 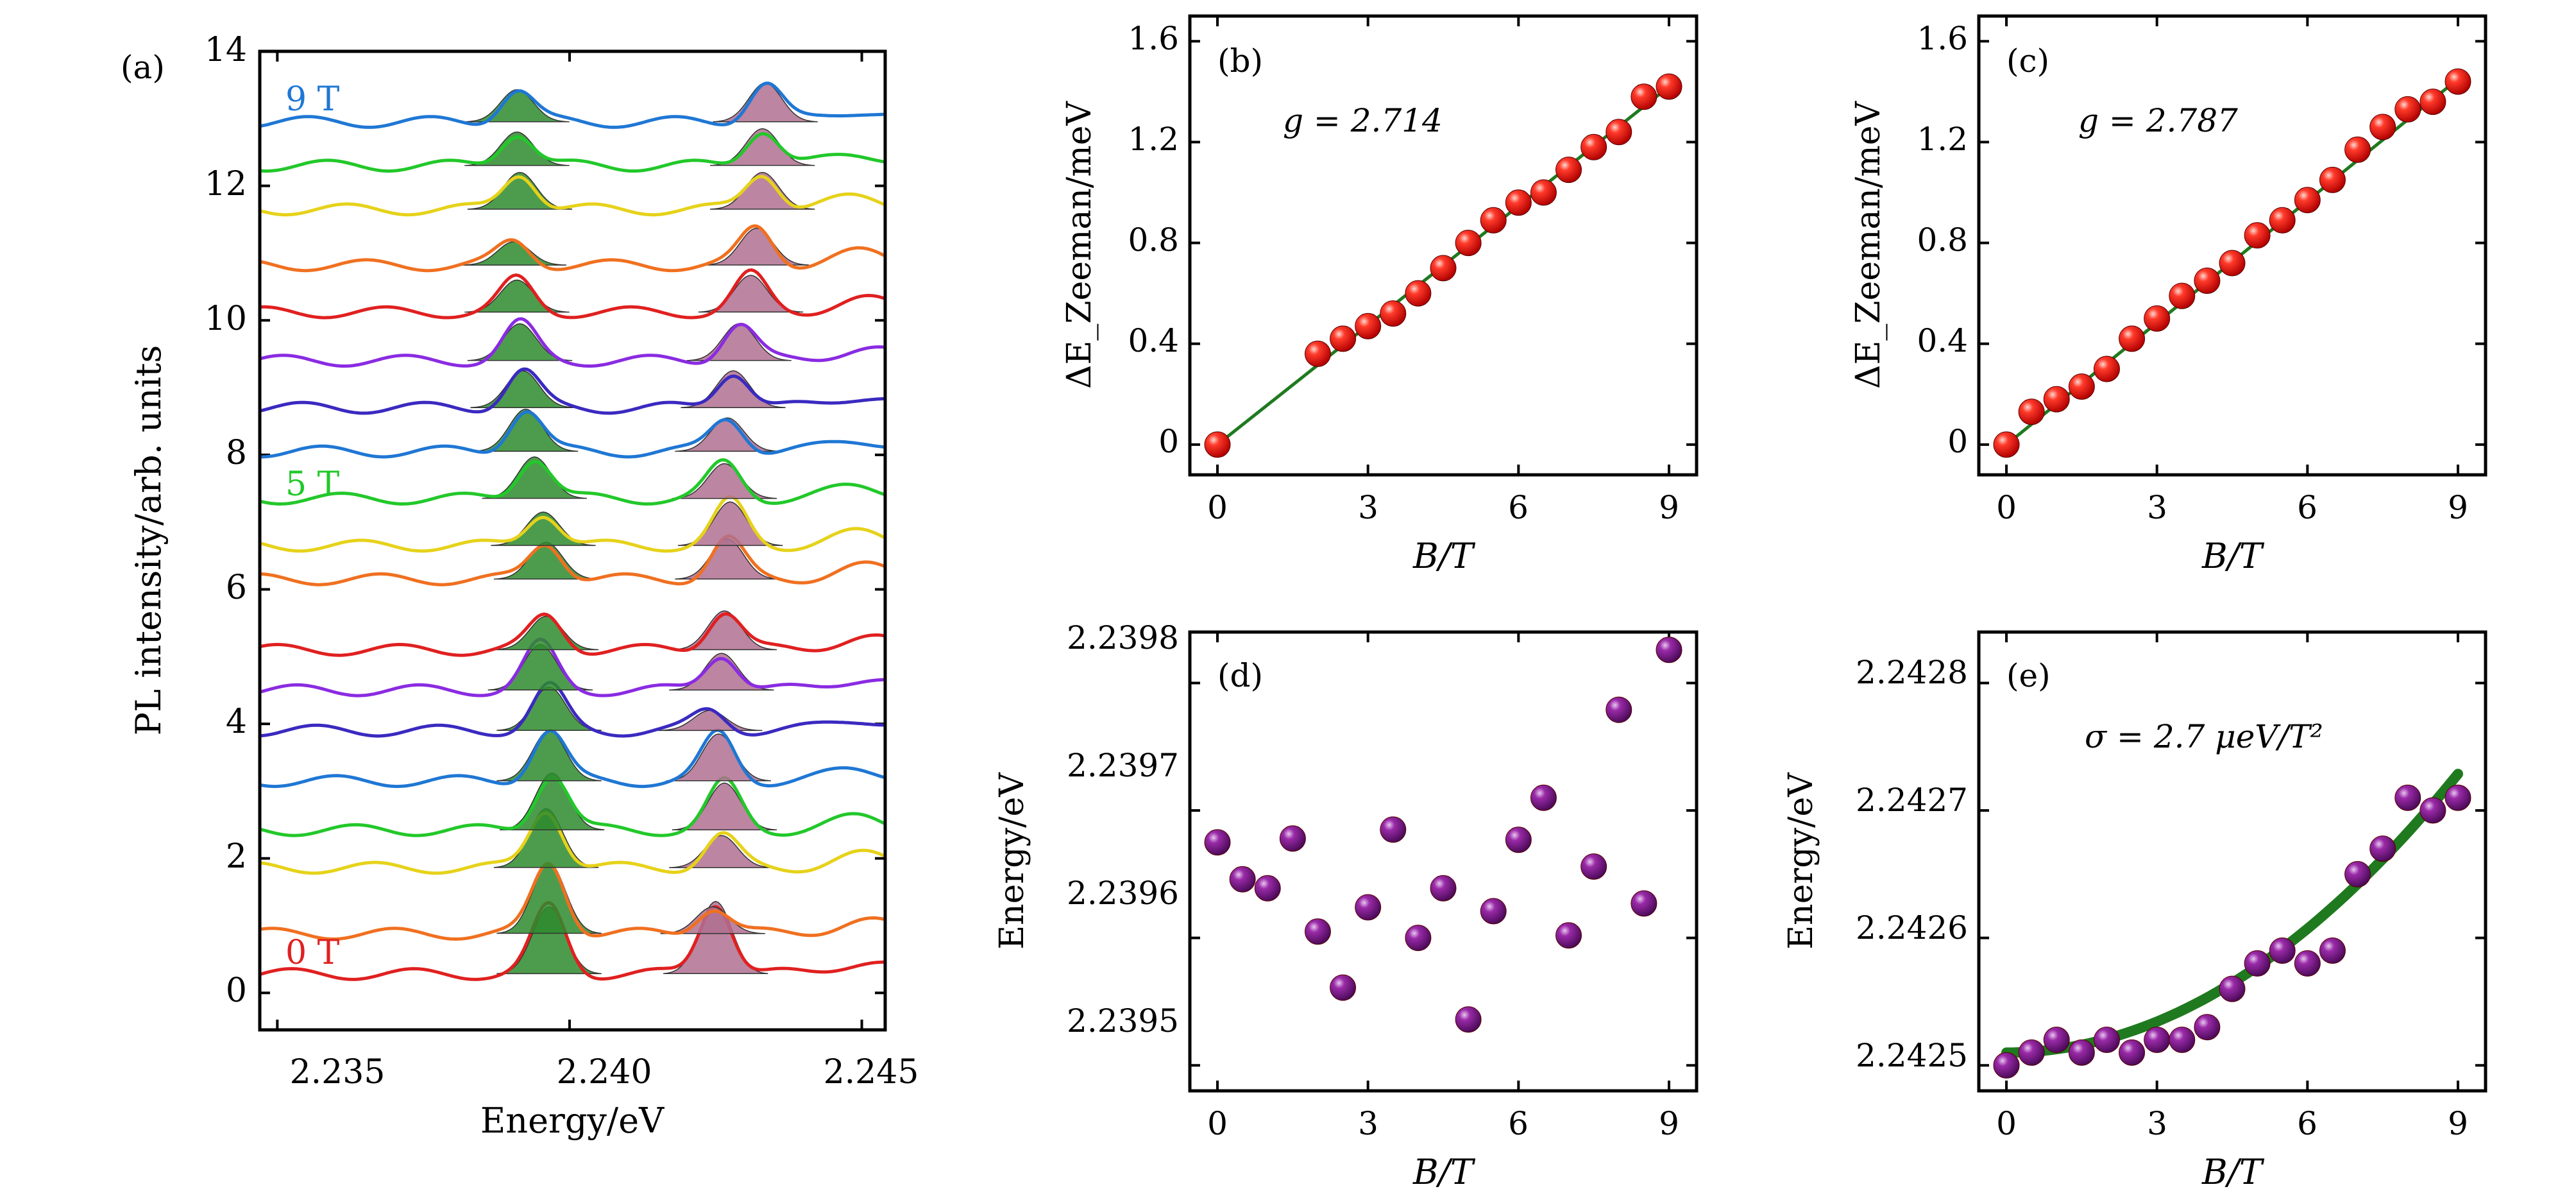 I want to click on spectrum-3T, so click(x=572, y=667).